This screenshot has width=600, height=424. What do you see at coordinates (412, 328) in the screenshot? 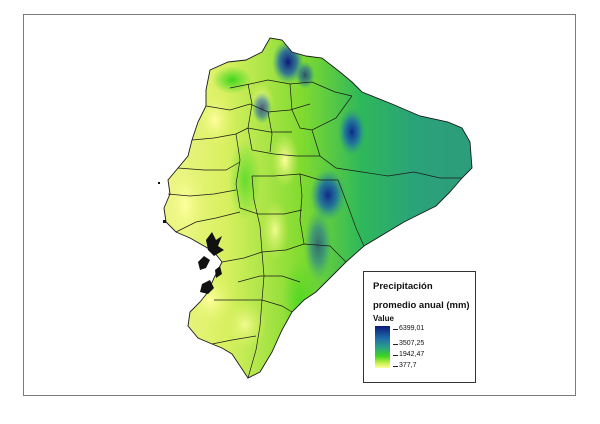
I see `legend-break-label: 6399,01` at bounding box center [412, 328].